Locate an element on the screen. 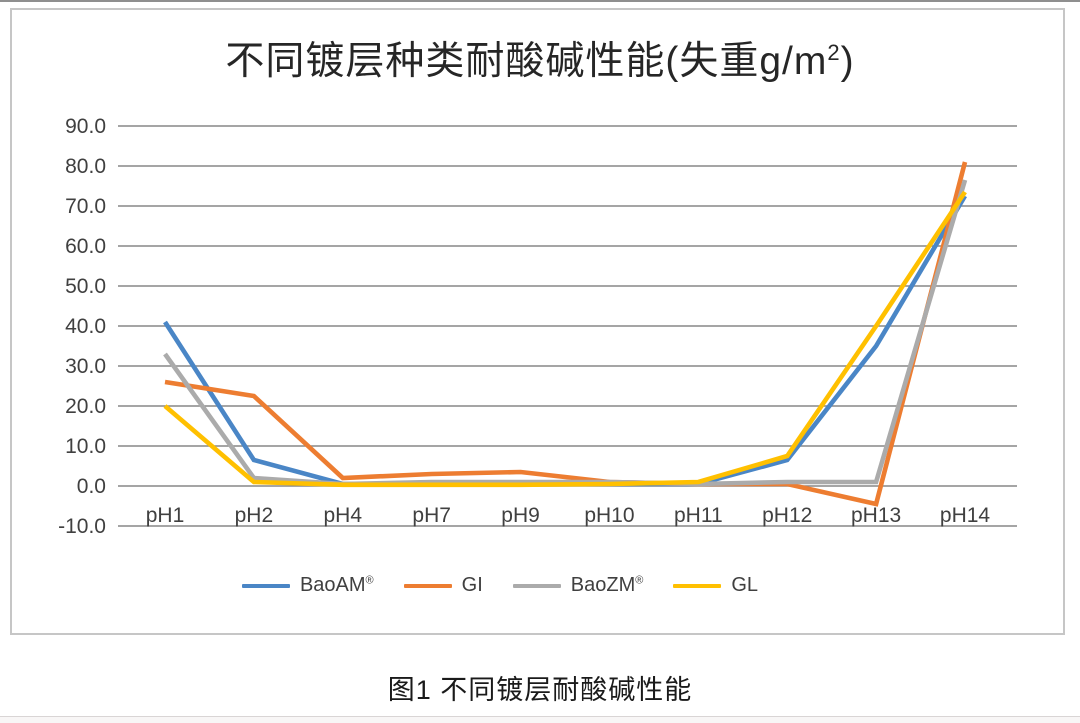 This screenshot has width=1080, height=723. y-axis-tick-label: 0.0 is located at coordinates (91, 486).